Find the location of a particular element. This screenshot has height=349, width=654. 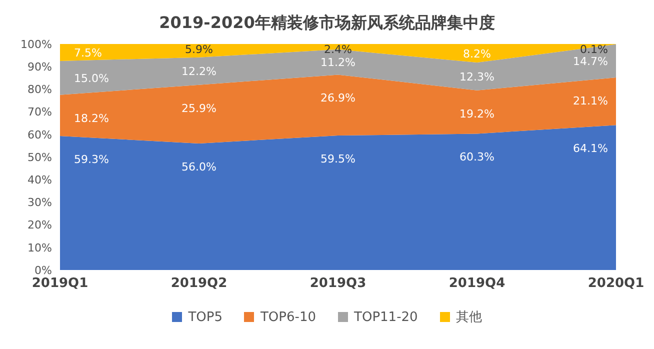

data-label: 21.1% is located at coordinates (590, 101).